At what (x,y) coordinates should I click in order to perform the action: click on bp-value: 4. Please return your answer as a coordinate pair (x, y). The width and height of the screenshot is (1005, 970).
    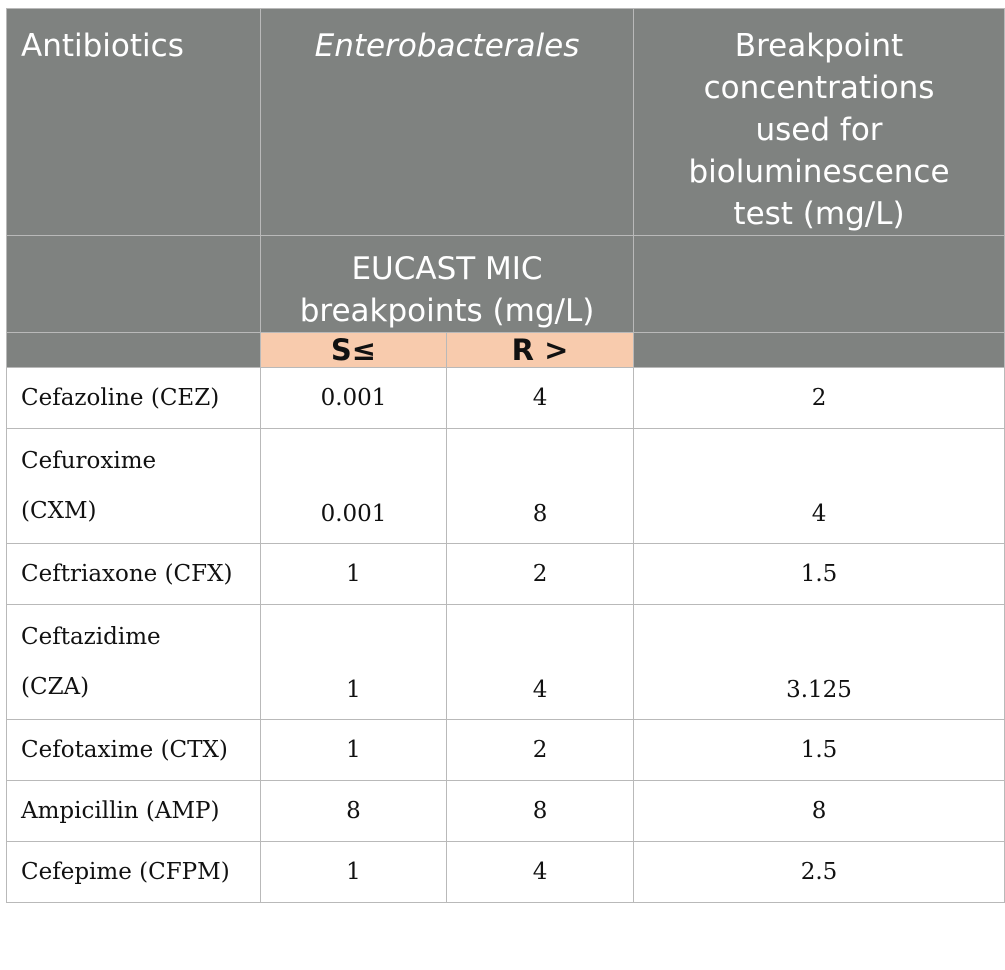
    Looking at the image, I should click on (819, 486).